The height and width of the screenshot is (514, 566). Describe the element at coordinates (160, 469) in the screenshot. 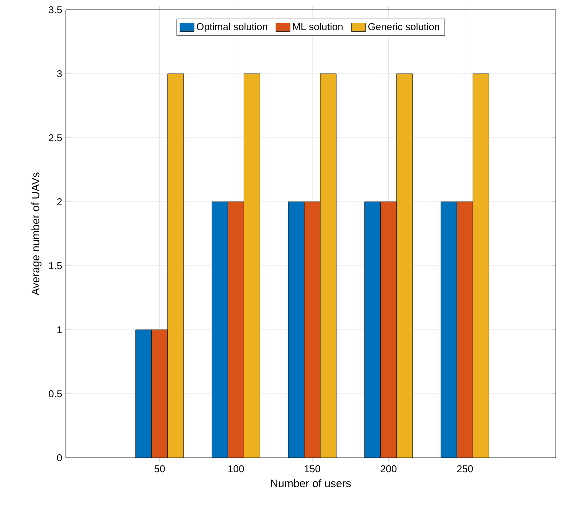

I see `x-tick-label: 50` at that location.